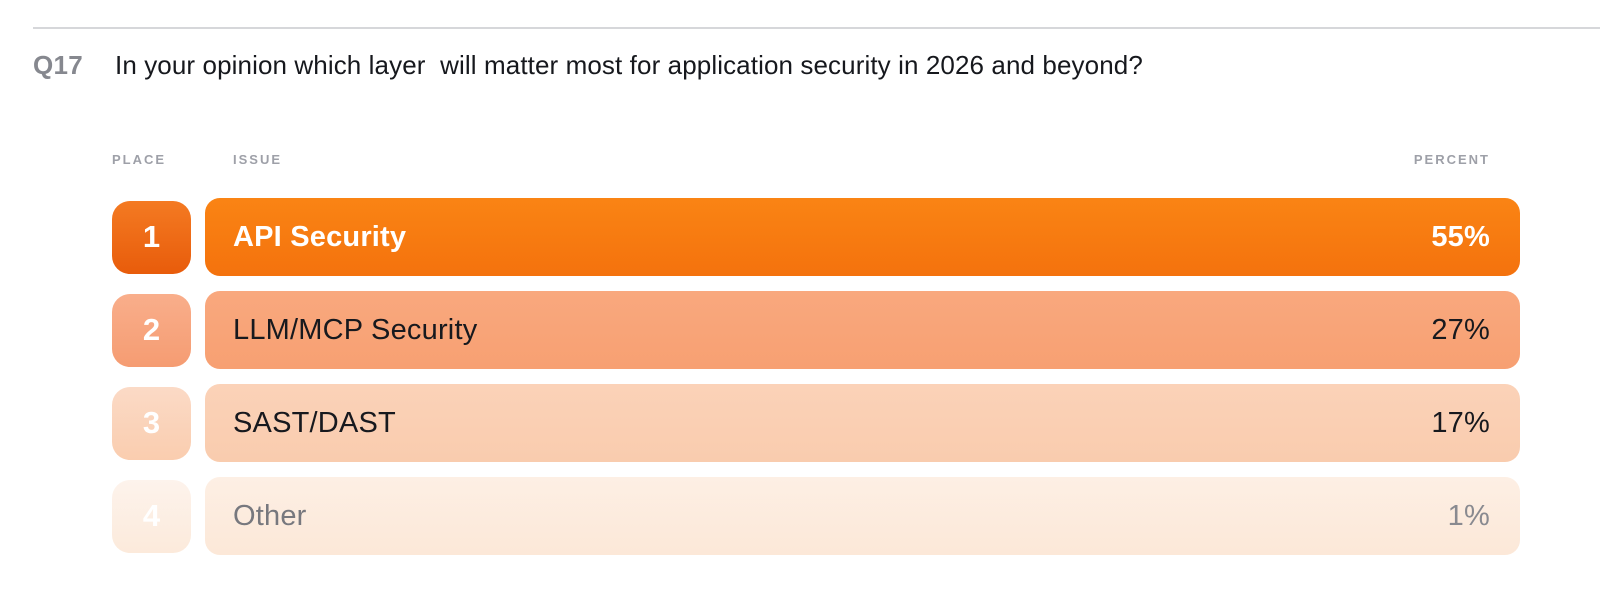  What do you see at coordinates (862, 516) in the screenshot?
I see `issue-bar: Other 1%` at bounding box center [862, 516].